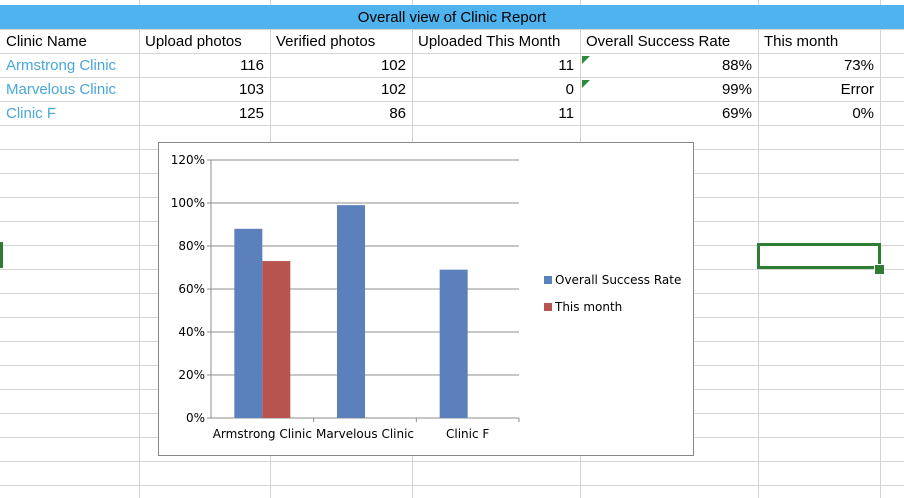 Image resolution: width=904 pixels, height=498 pixels. Describe the element at coordinates (61, 89) in the screenshot. I see `clinic-name-cell: Marvelous Clinic` at that location.